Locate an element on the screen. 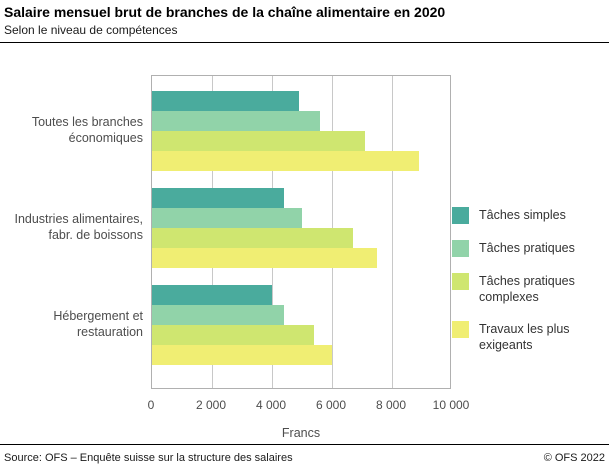 This screenshot has height=472, width=609. legend-item: Tâches simples is located at coordinates (528, 215).